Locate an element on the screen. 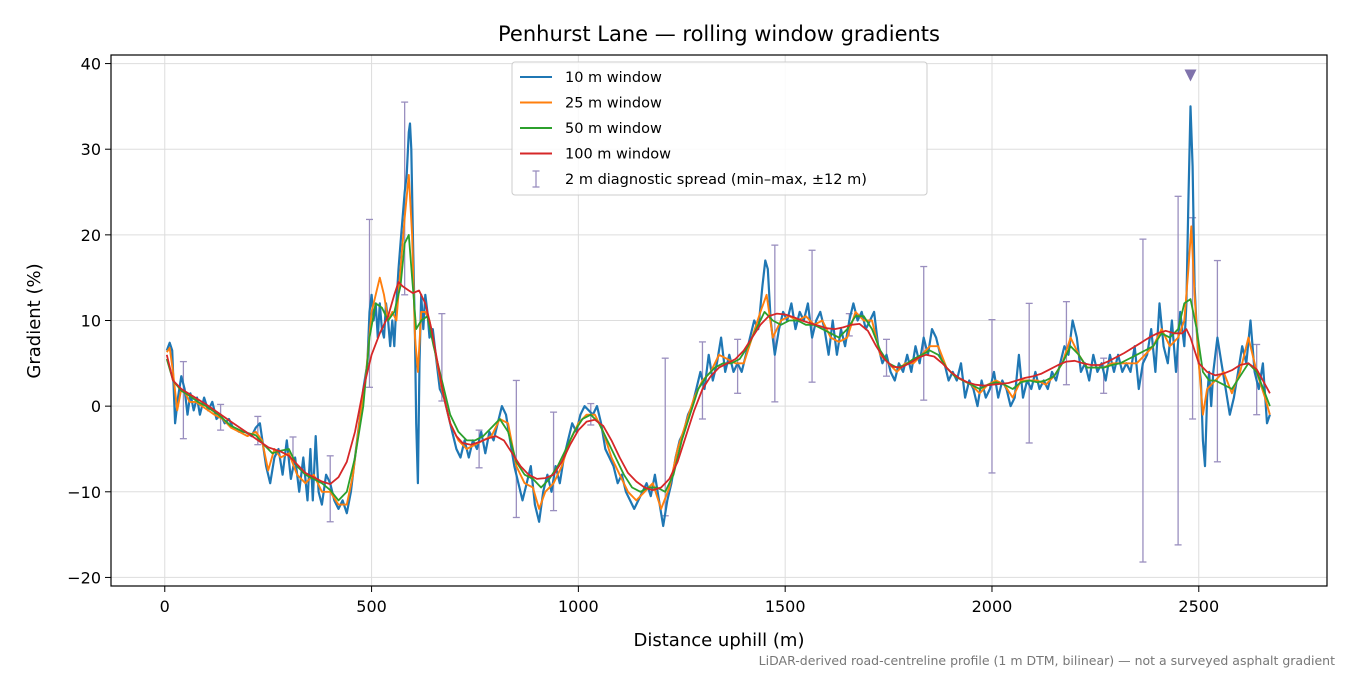  legend-label: 50 m window is located at coordinates (613, 129).